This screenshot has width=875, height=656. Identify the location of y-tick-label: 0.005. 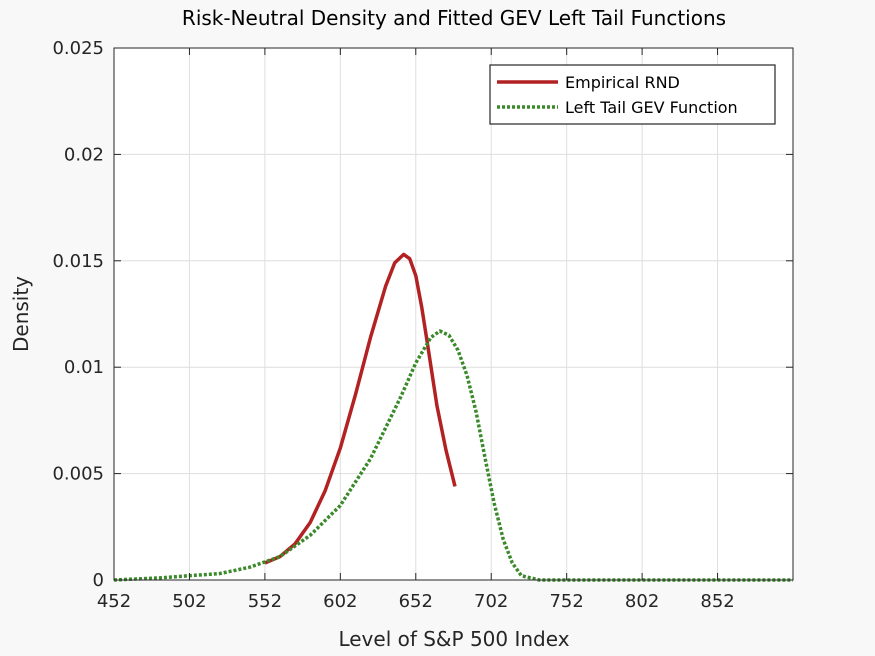
(78, 474).